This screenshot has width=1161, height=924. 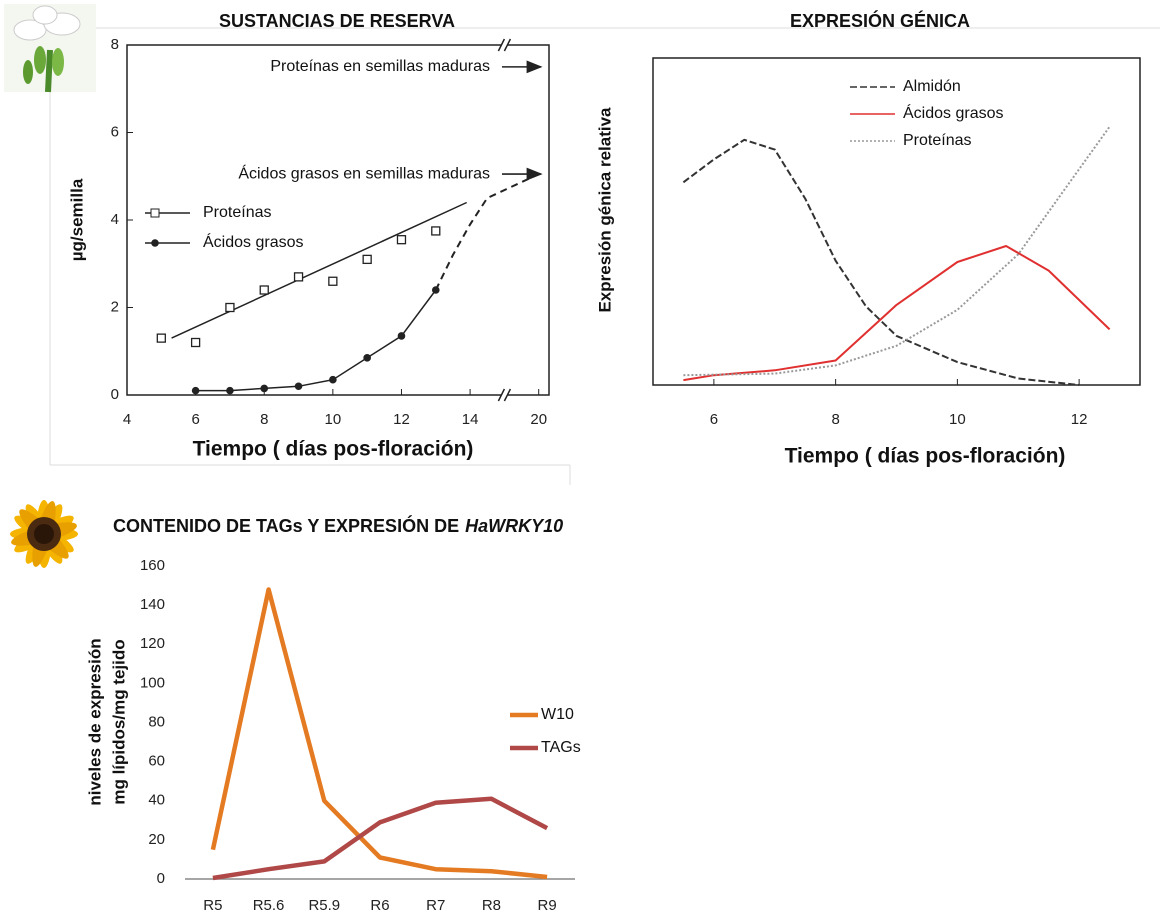 What do you see at coordinates (152, 604) in the screenshot?
I see `y-tick-label: 140` at bounding box center [152, 604].